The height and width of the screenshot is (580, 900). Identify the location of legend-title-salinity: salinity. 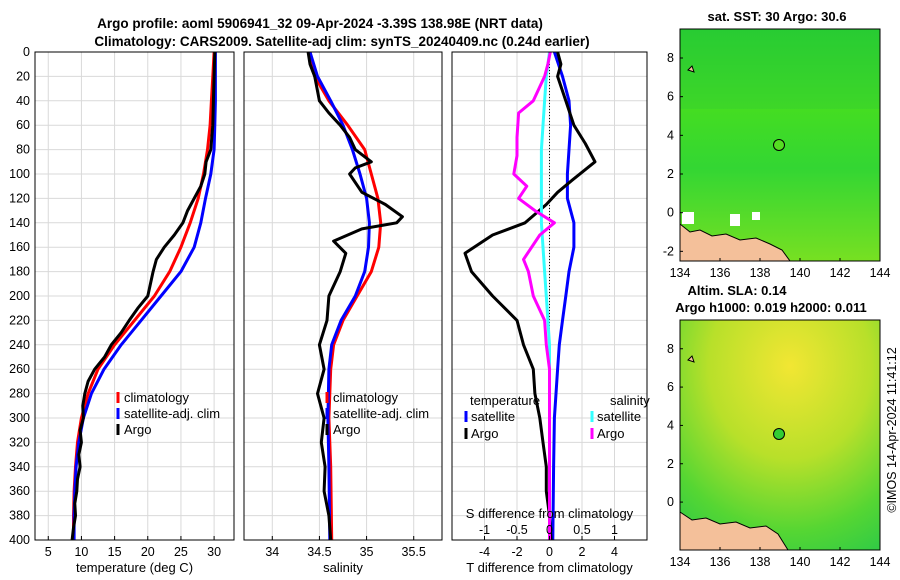
(630, 400).